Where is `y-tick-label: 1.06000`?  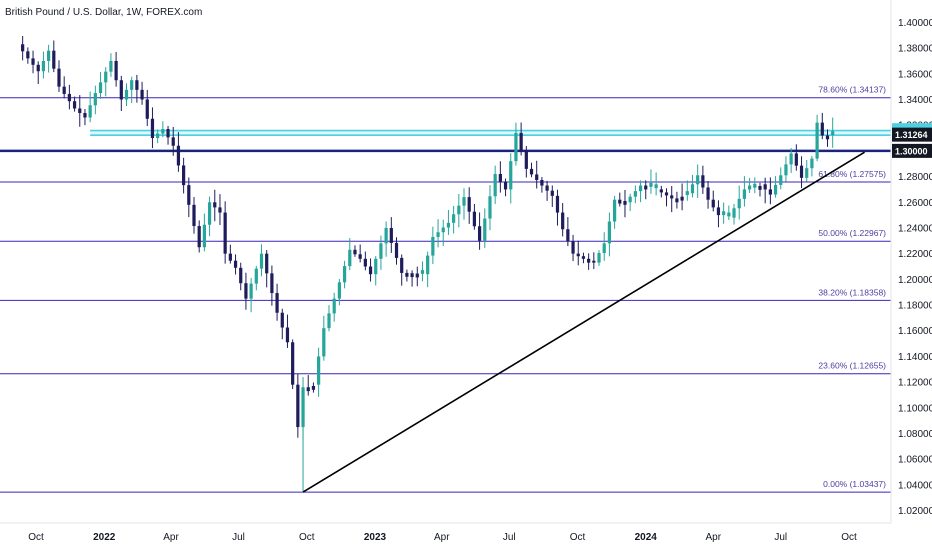 y-tick-label: 1.06000 is located at coordinates (915, 460).